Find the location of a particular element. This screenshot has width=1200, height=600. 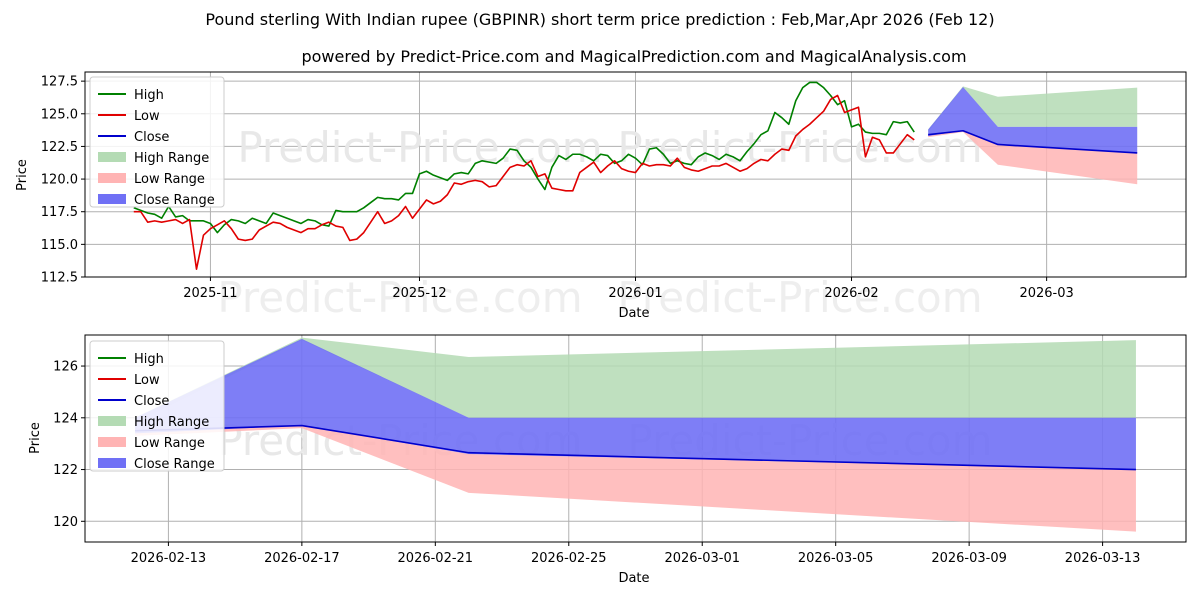

bottom-ytick-label: 124 is located at coordinates (65, 418).